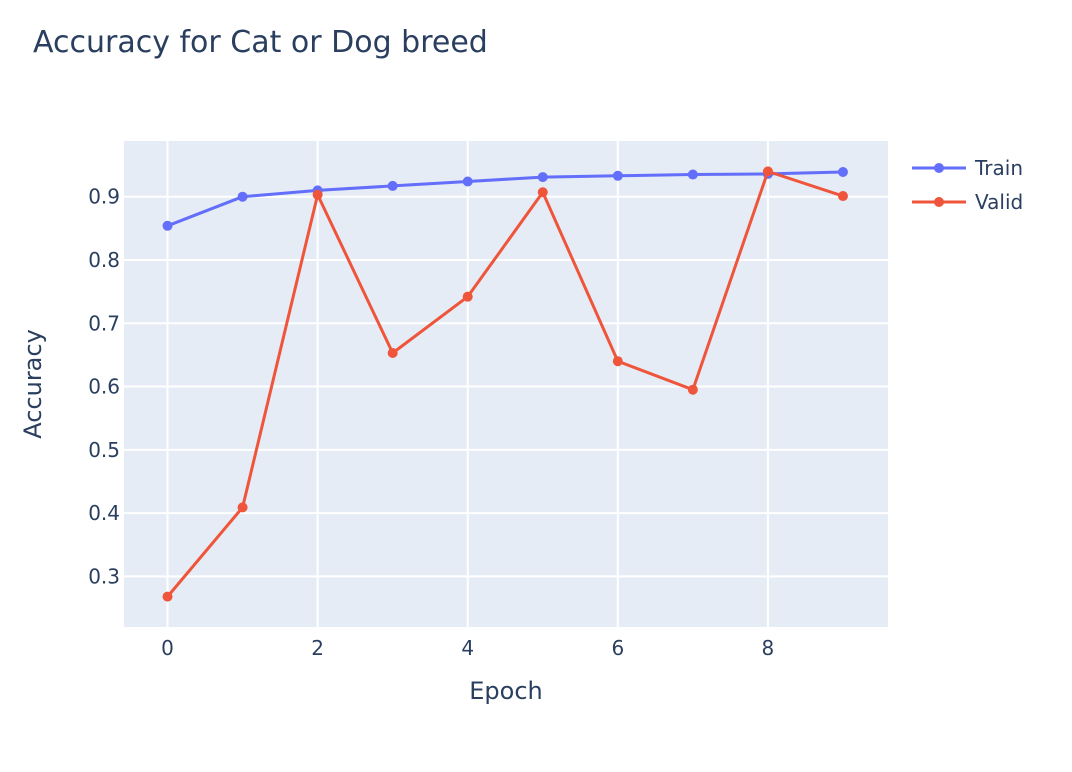 This screenshot has height=772, width=1072. Describe the element at coordinates (967, 168) in the screenshot. I see `legend-item-train: Train` at that location.